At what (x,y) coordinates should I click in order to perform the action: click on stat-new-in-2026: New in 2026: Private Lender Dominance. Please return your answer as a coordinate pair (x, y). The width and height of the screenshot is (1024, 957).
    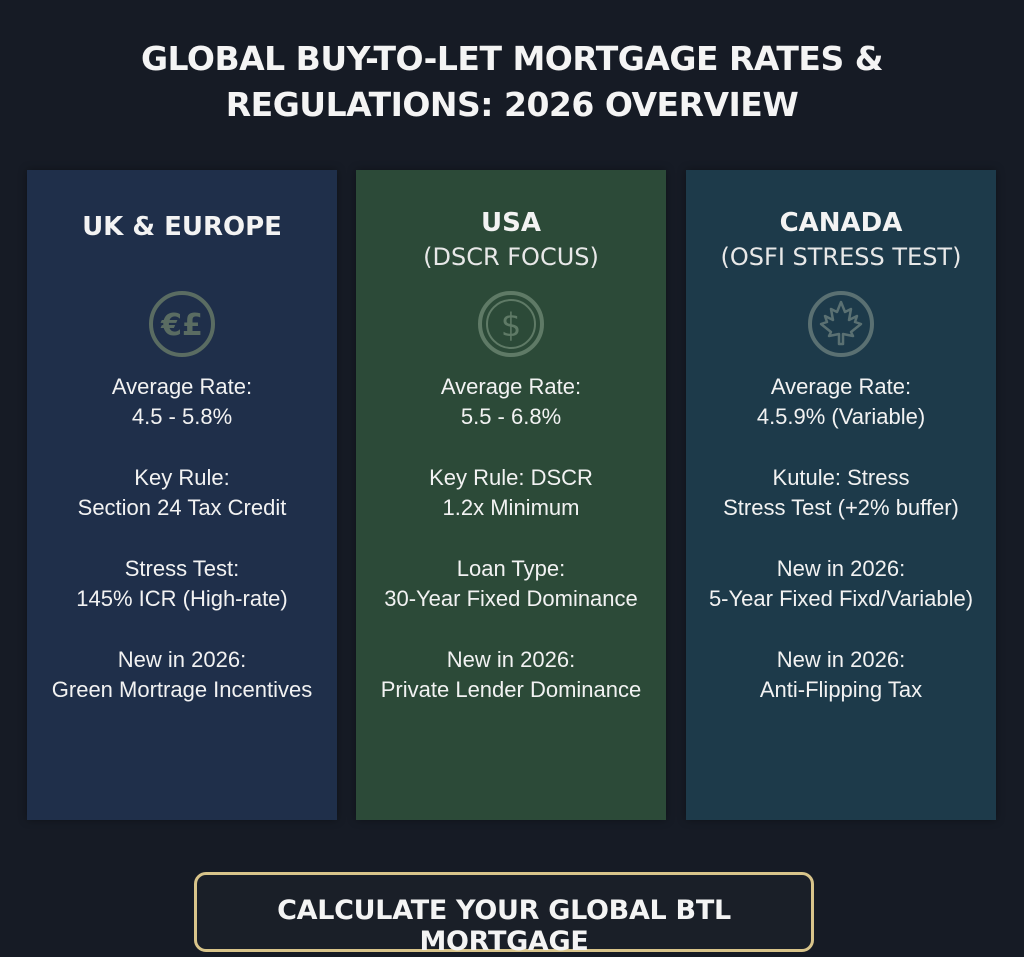
    Looking at the image, I should click on (511, 690).